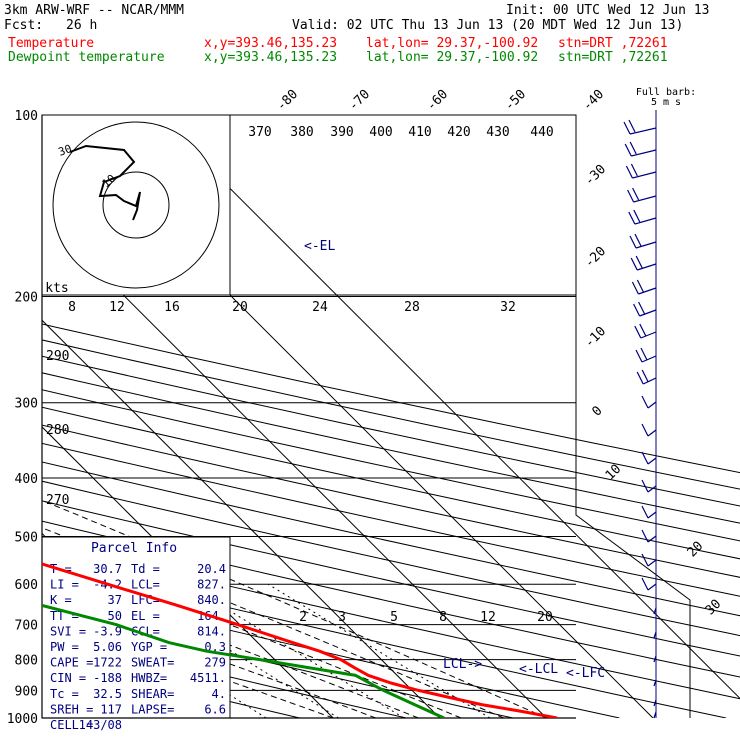 Image resolution: width=740 pixels, height=740 pixels. Describe the element at coordinates (22, 719) in the screenshot. I see `pressure-tick-label: 1000` at that location.